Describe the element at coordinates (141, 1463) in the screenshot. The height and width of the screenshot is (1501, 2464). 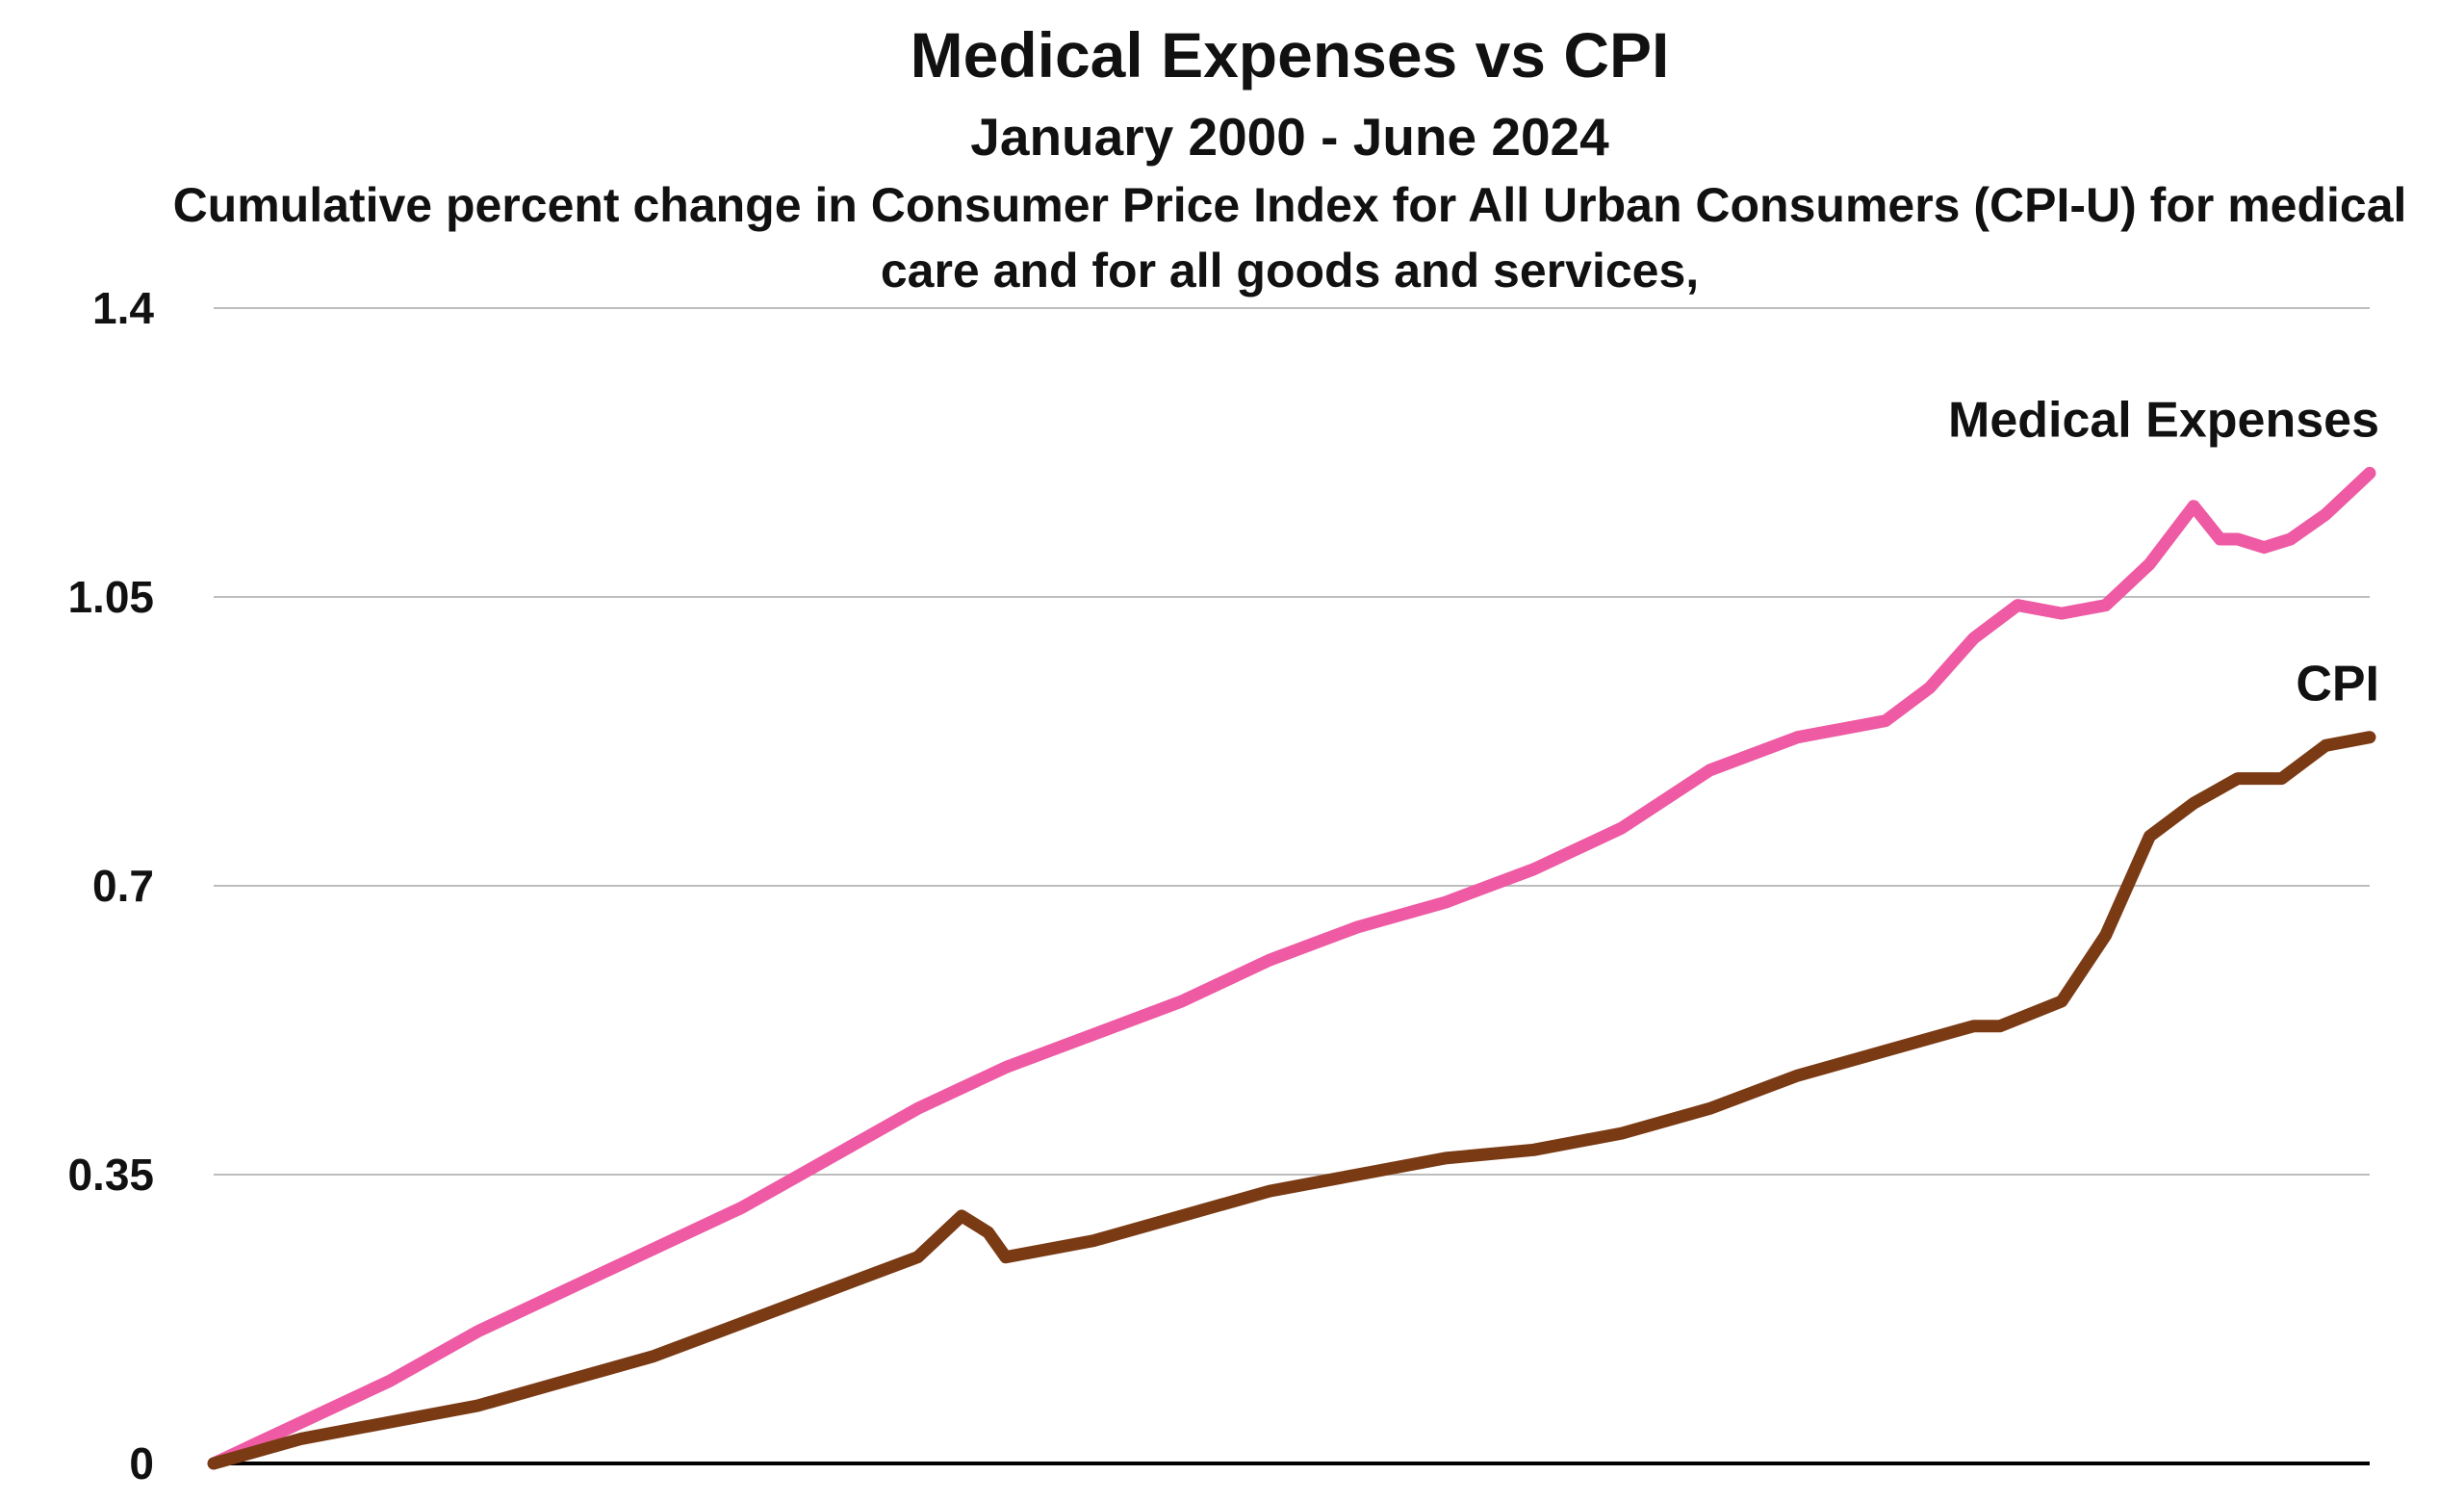
I see `y-tick-label: 0` at that location.